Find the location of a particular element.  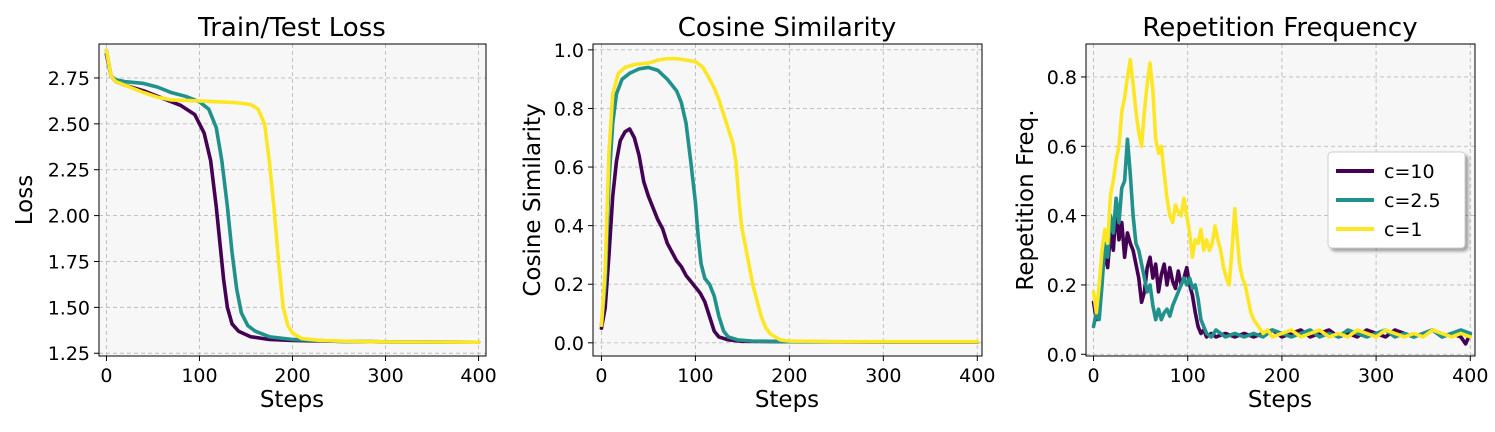

chart-title: Cosine Similarity is located at coordinates (787, 28).